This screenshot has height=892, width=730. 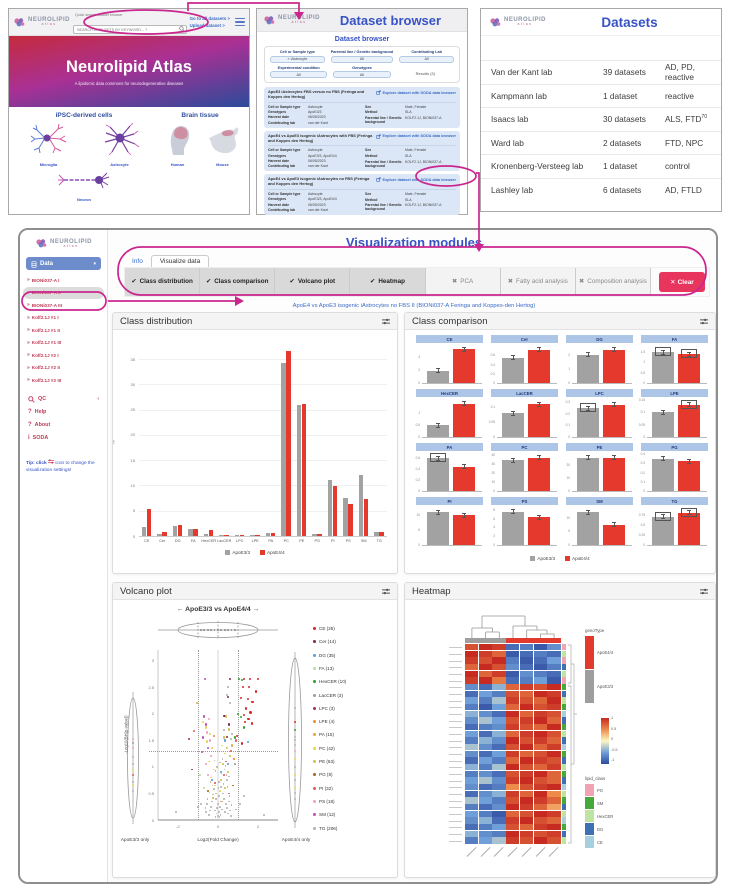 I want to click on sidebar-data-button: Data ▾, so click(x=63, y=263).